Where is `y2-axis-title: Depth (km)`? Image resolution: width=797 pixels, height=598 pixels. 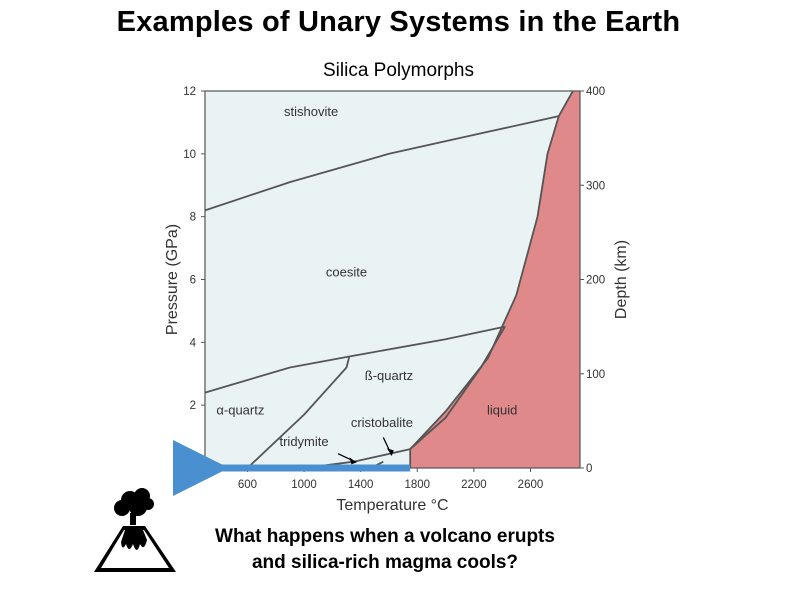
y2-axis-title: Depth (km) is located at coordinates (621, 279).